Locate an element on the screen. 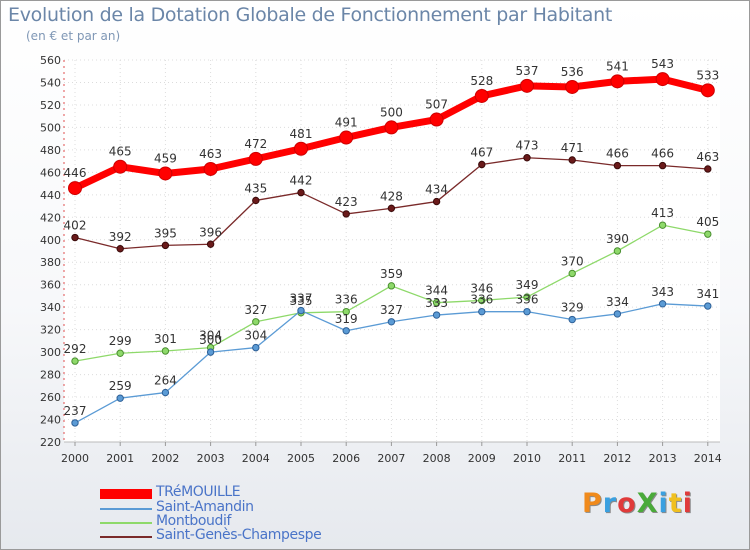  data-label-2: 327 is located at coordinates (255, 310).